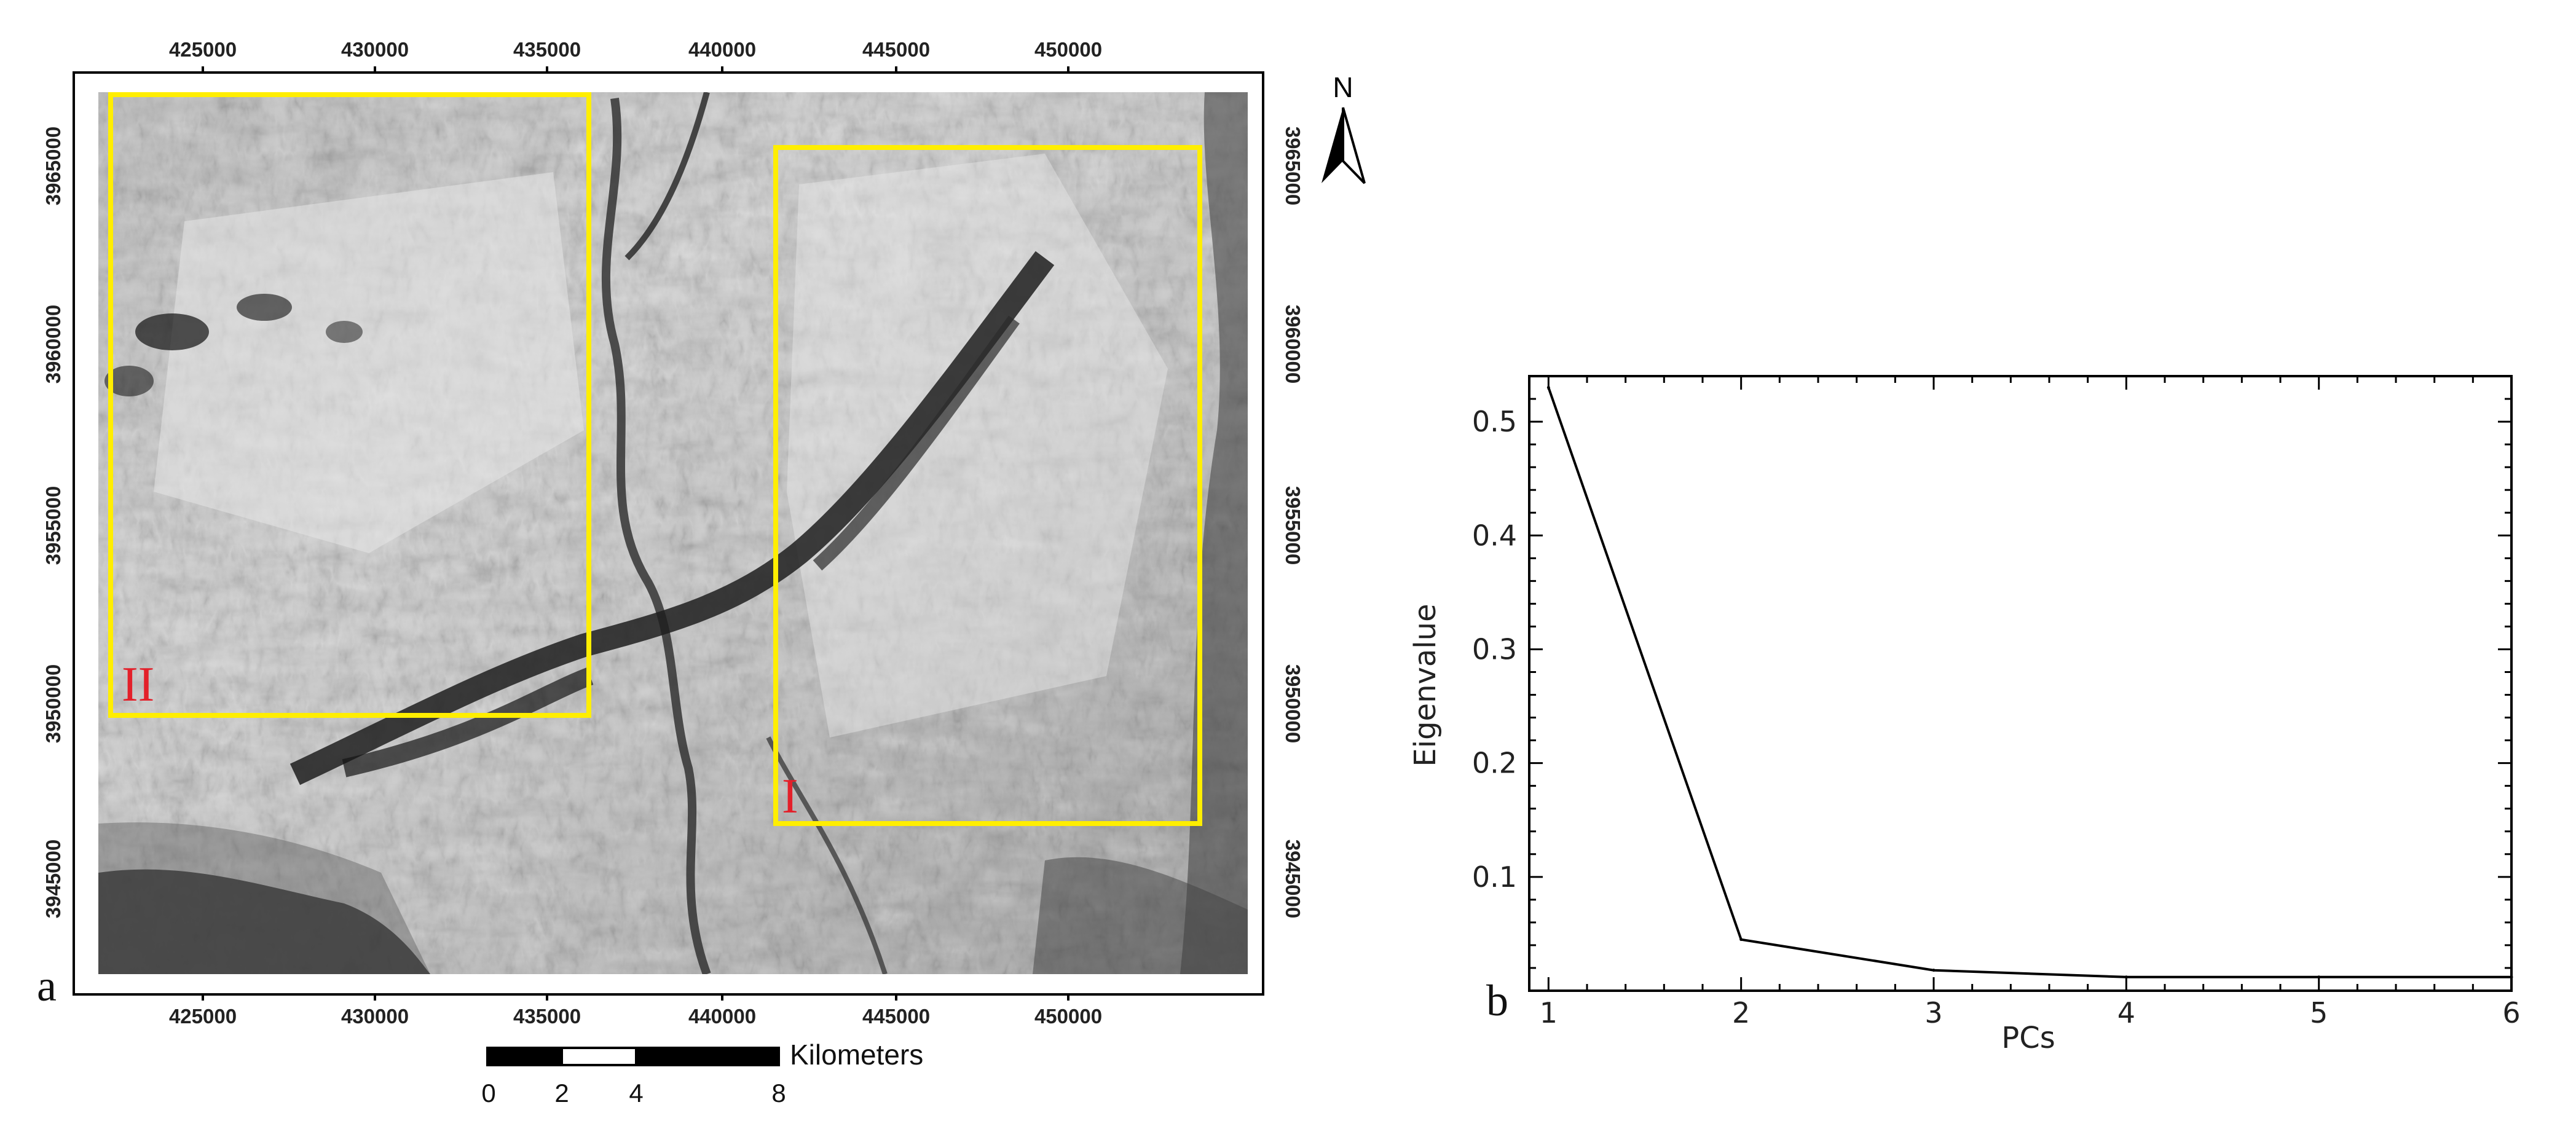 This screenshot has width=2576, height=1129. Describe the element at coordinates (1548, 388) in the screenshot. I see `eigenvalue-point-pc1` at that location.